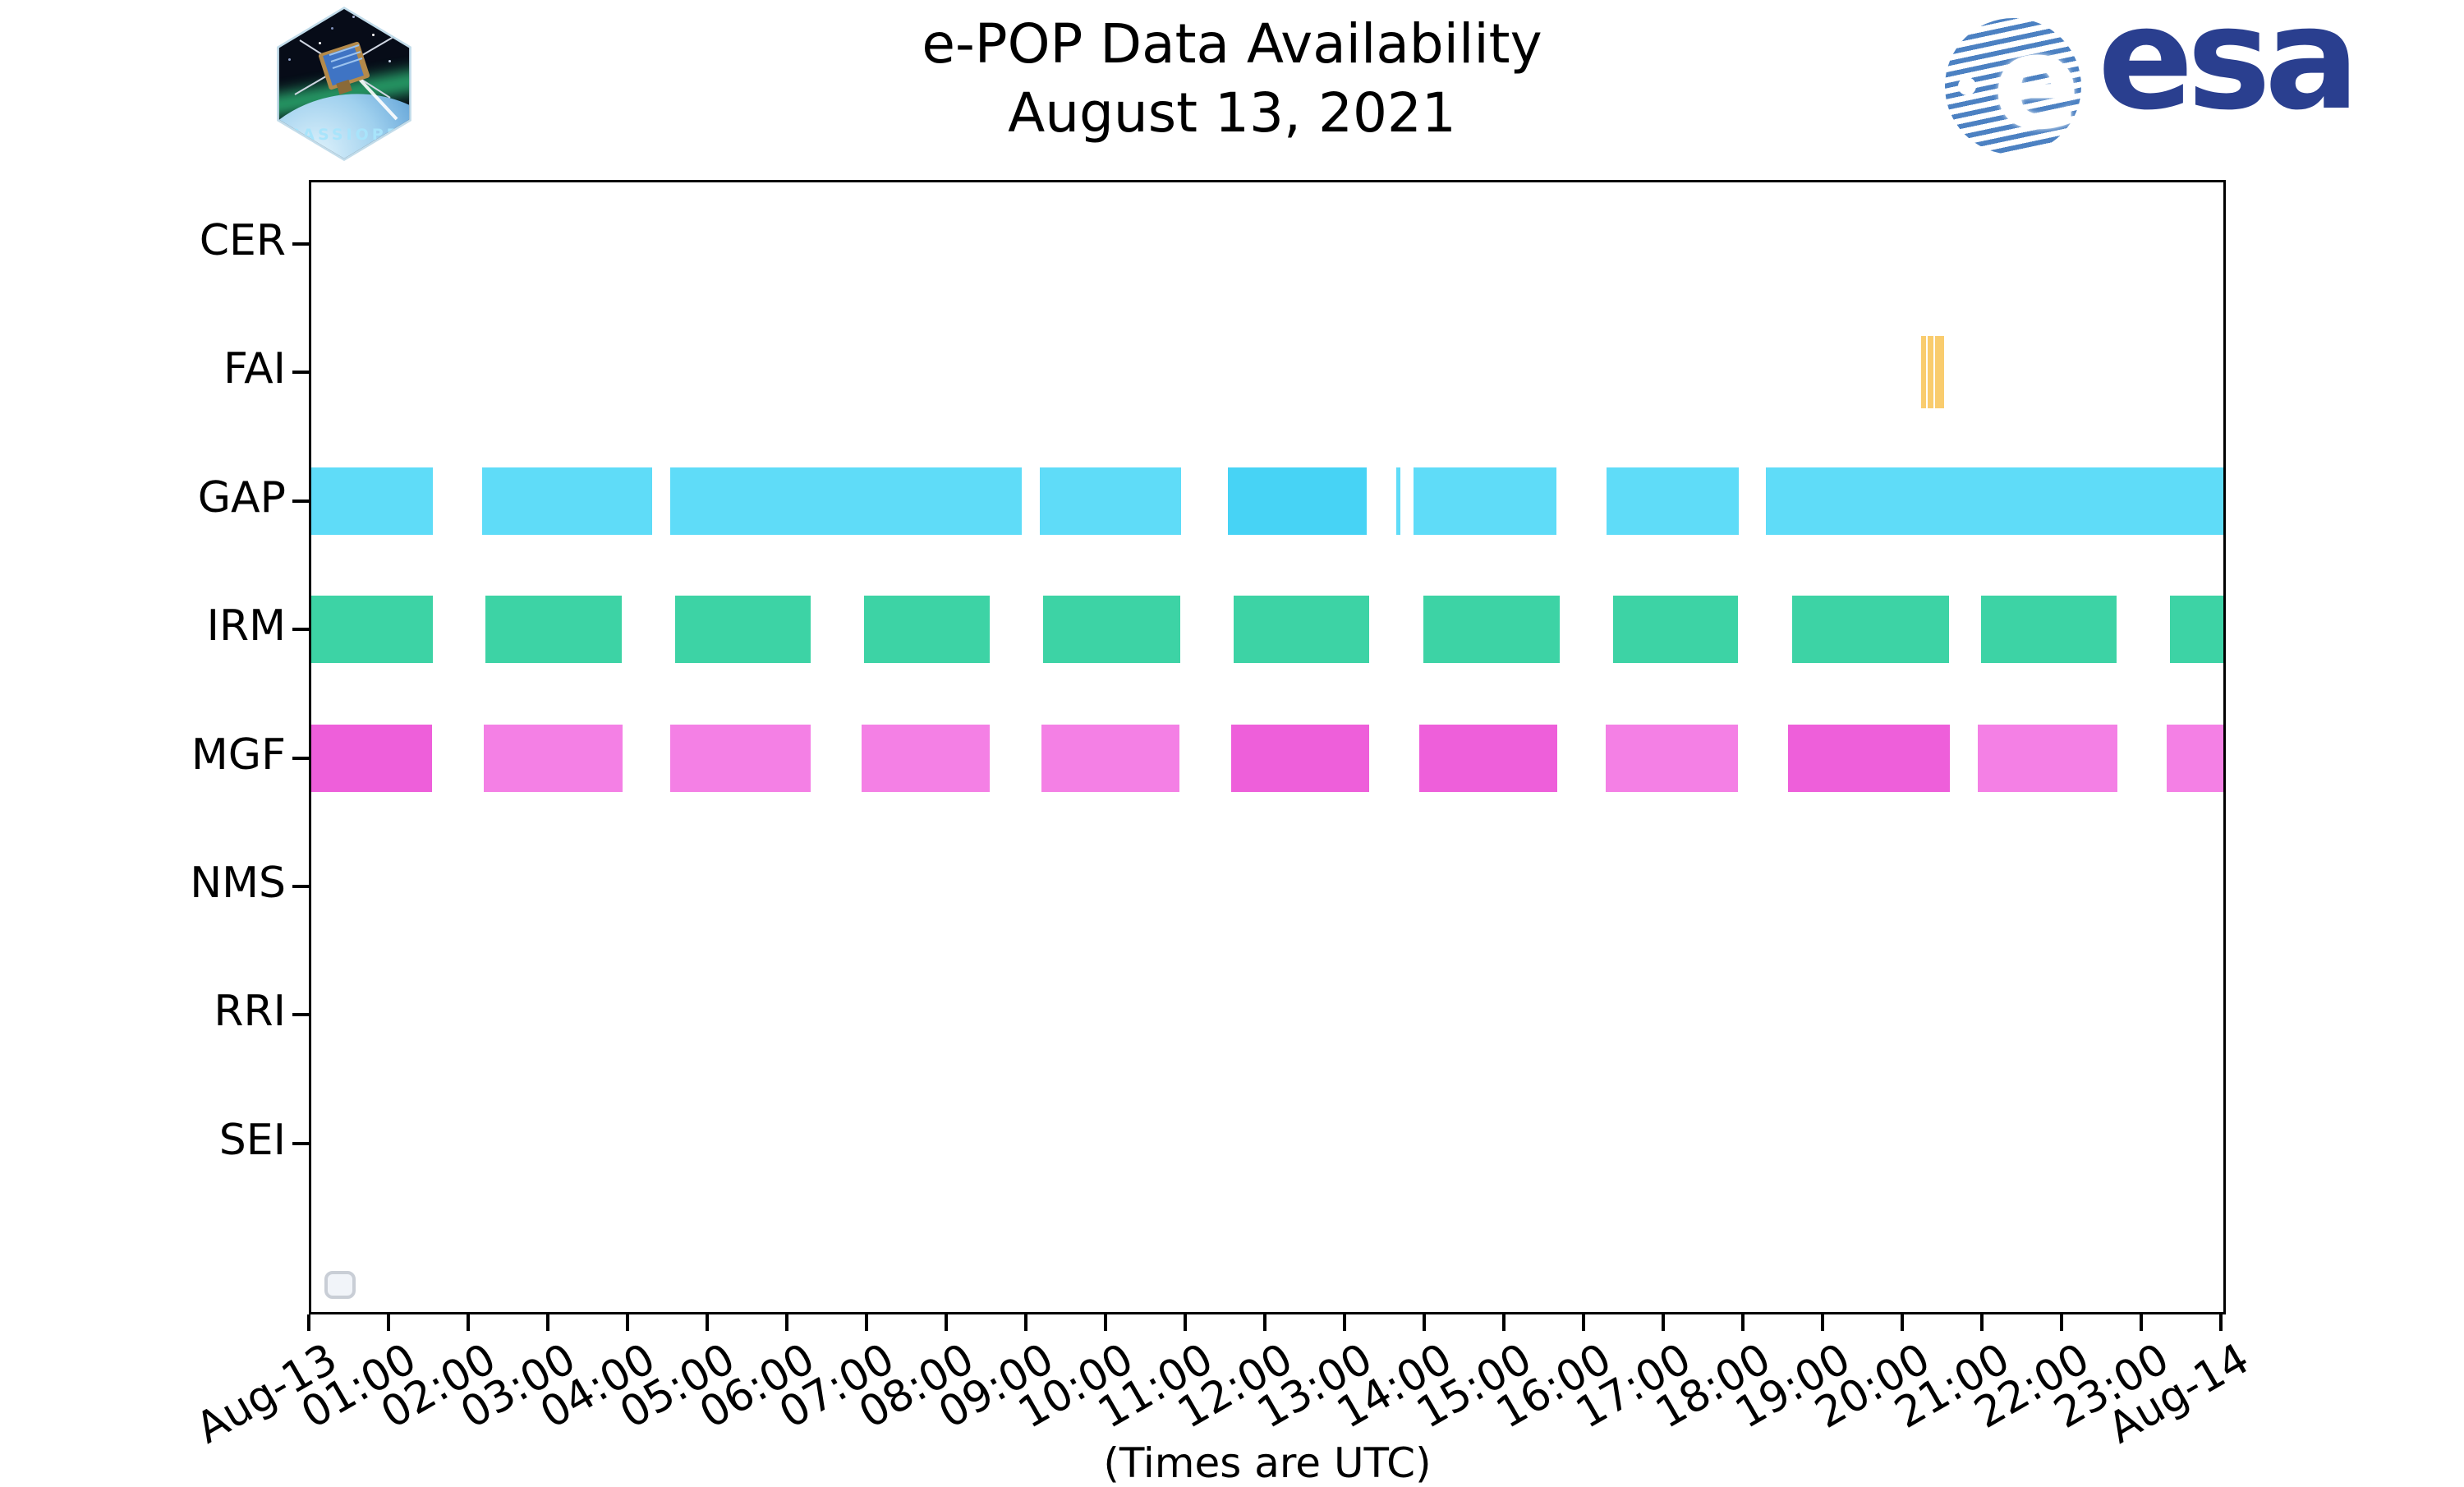  Describe the element at coordinates (254, 369) in the screenshot. I see `y-label-fai: FAI` at that location.